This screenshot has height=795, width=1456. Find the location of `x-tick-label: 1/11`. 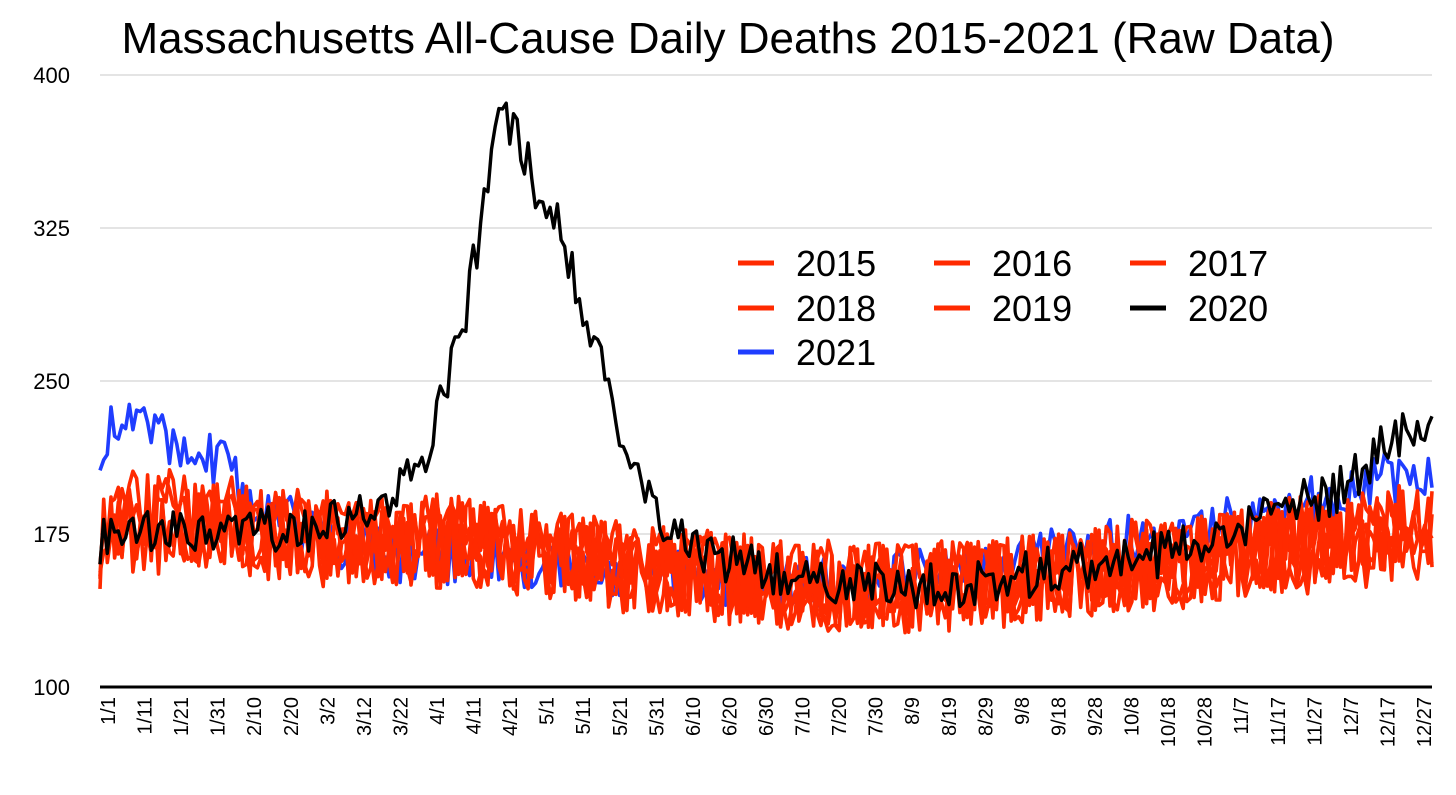

x-tick-label: 1/11 is located at coordinates (146, 715).